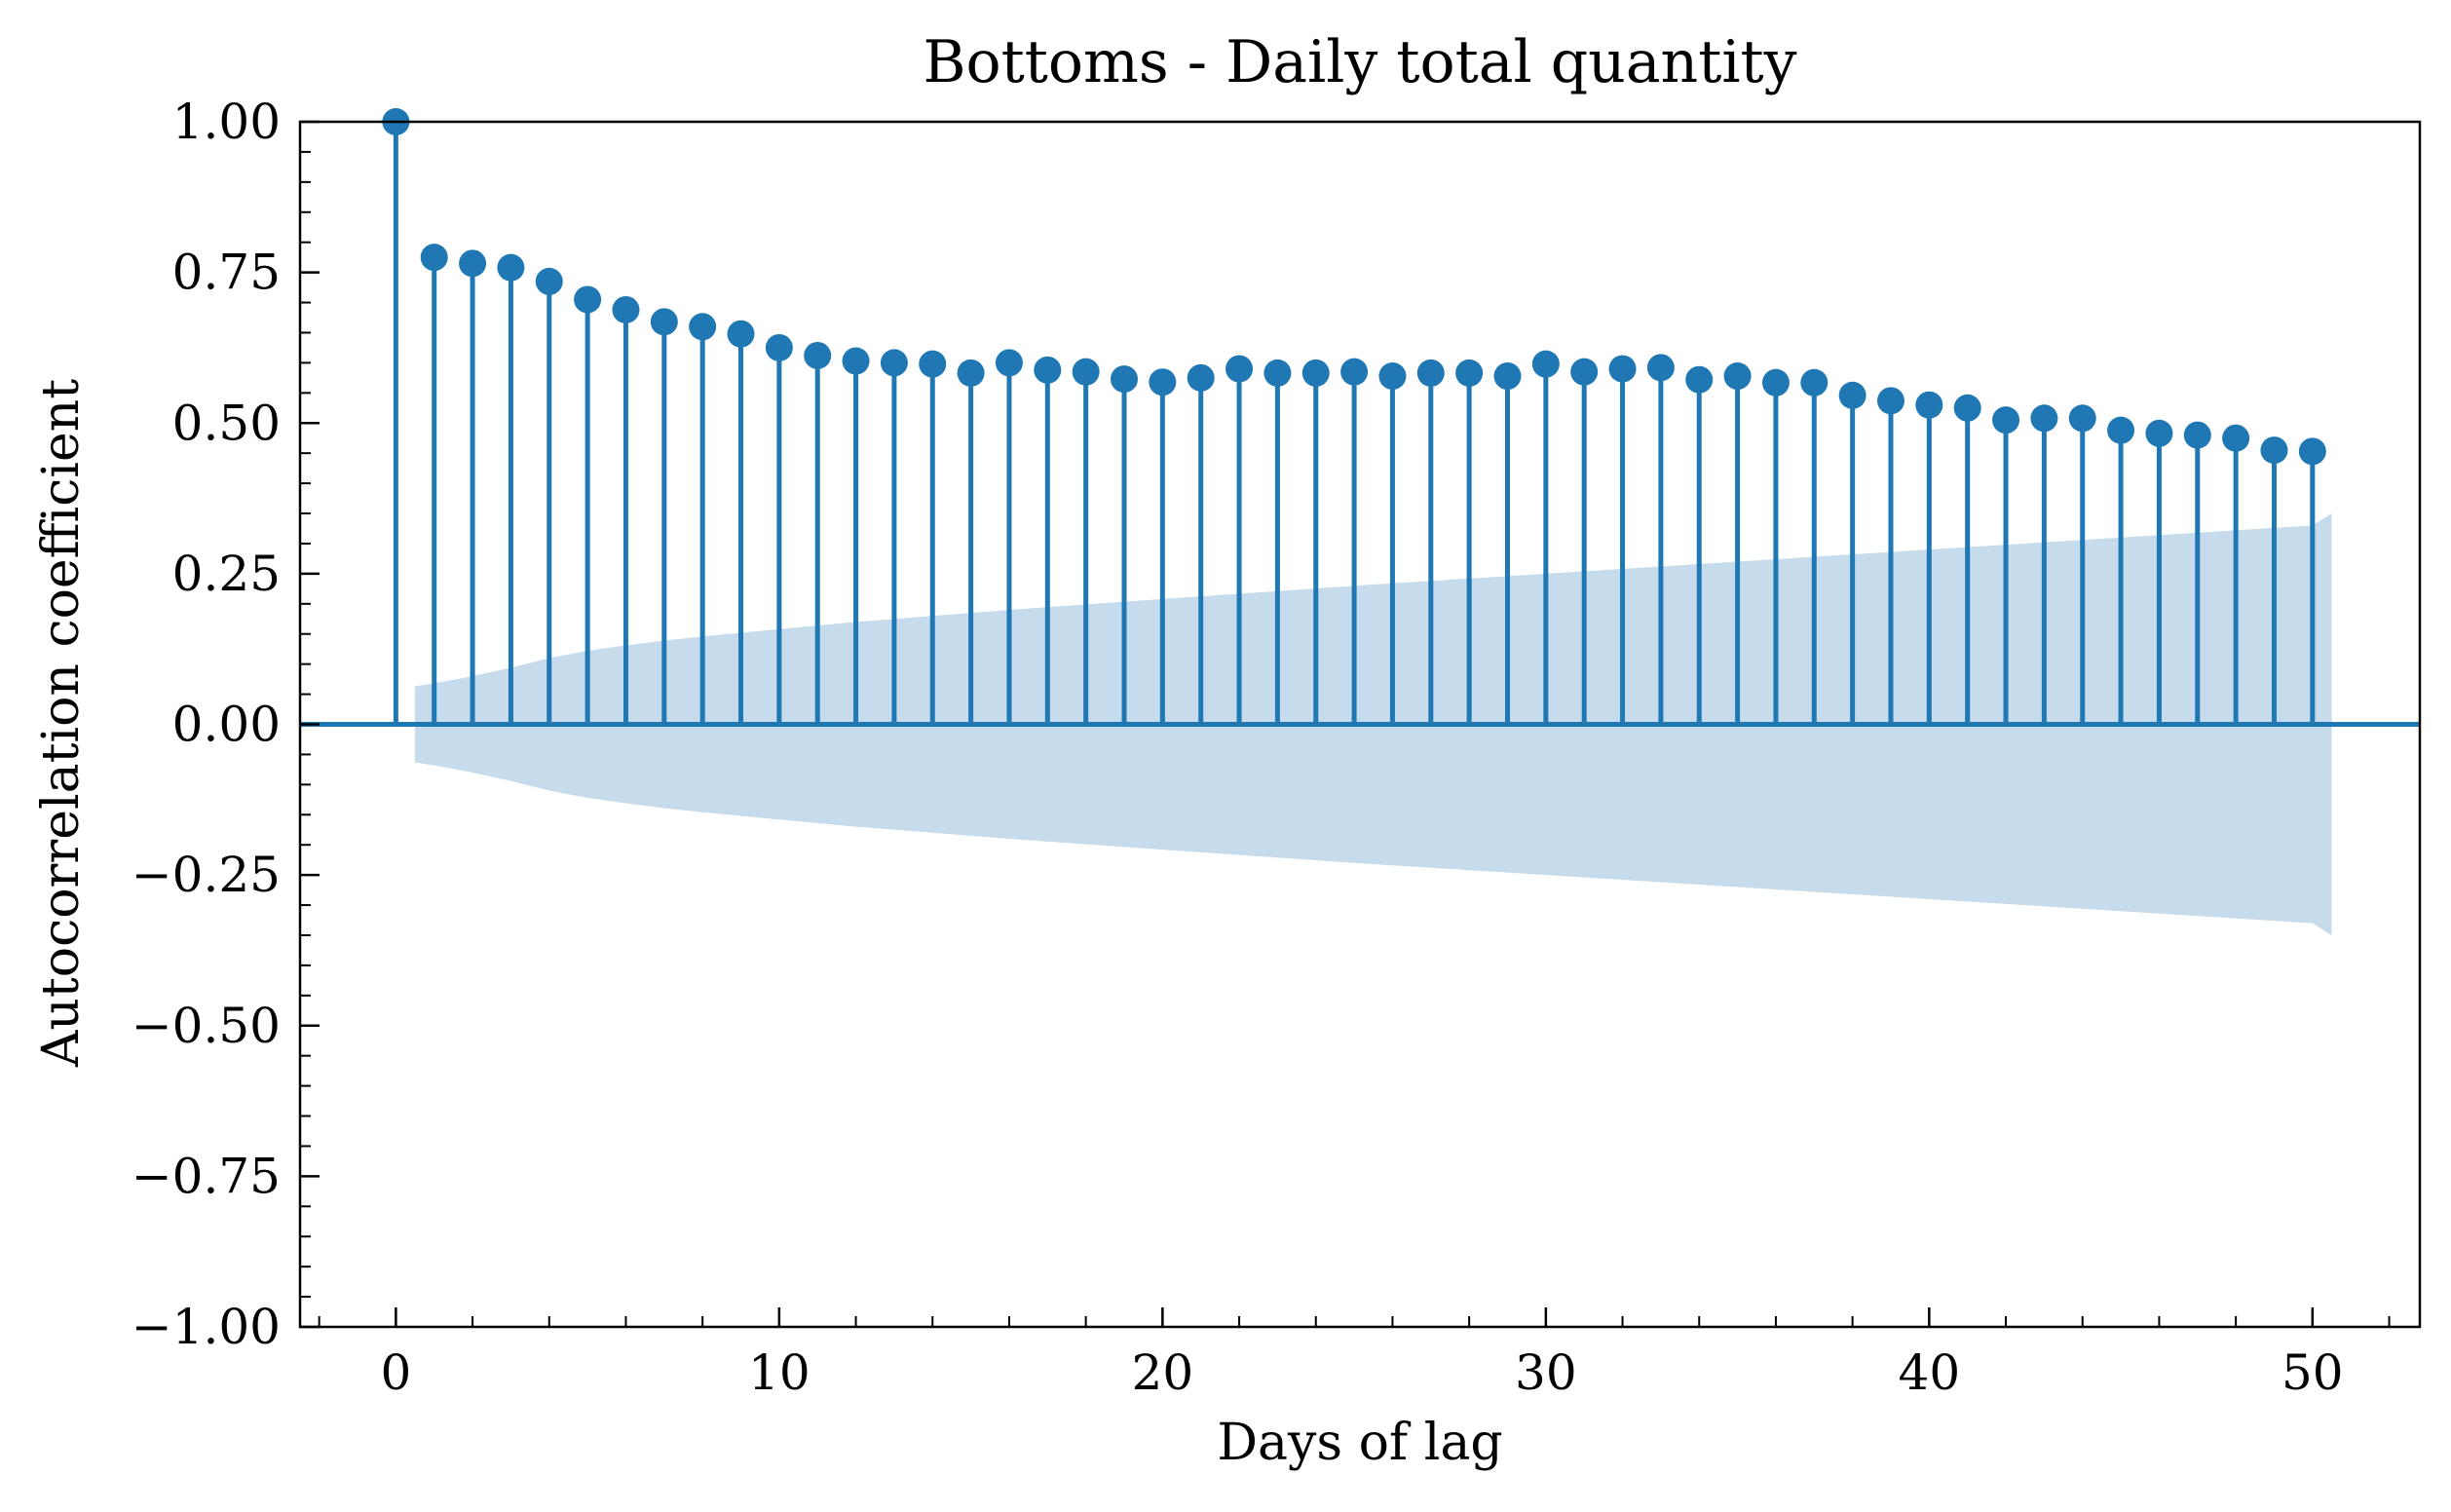 This screenshot has width=2451, height=1512. Describe the element at coordinates (206, 1327) in the screenshot. I see `y-tick-label: −1.00` at that location.